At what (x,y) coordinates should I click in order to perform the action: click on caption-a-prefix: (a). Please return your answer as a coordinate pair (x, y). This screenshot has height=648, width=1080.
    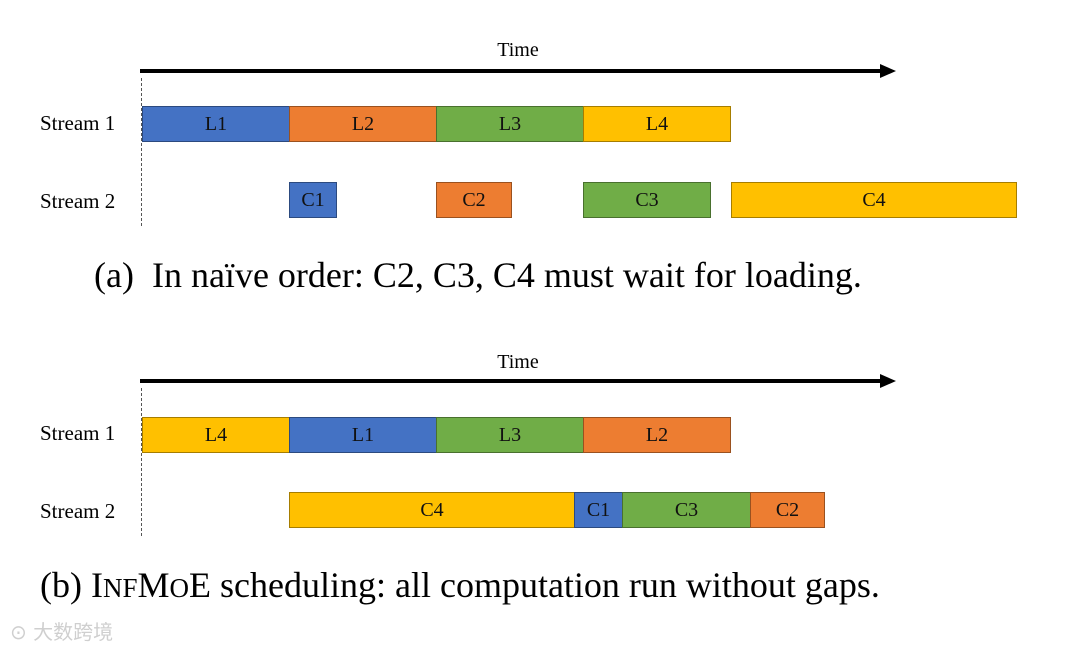
    Looking at the image, I should click on (114, 275).